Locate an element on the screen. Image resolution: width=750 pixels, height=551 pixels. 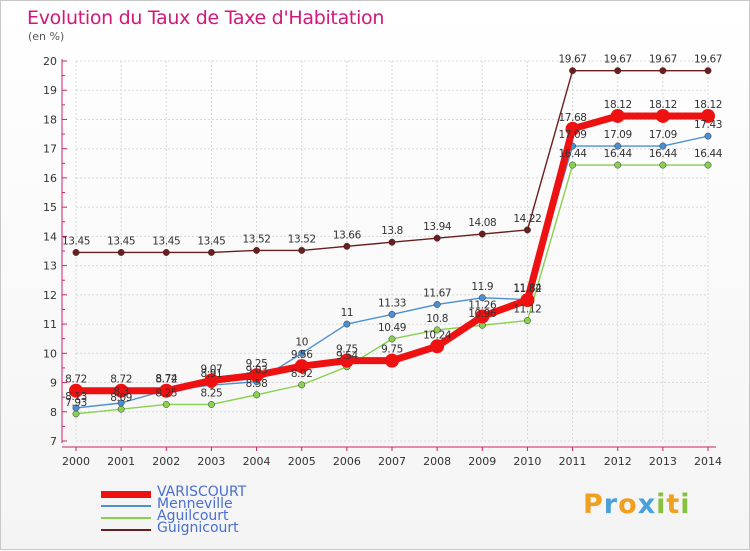
data-label-variscourt: 17.68 is located at coordinates (573, 118).